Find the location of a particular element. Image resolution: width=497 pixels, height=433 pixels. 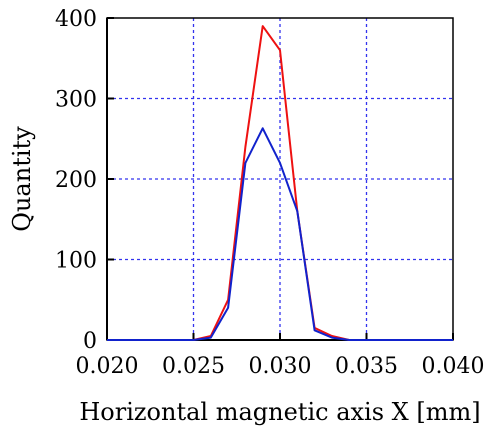

x-tick-label: 0.035 is located at coordinates (366, 366).